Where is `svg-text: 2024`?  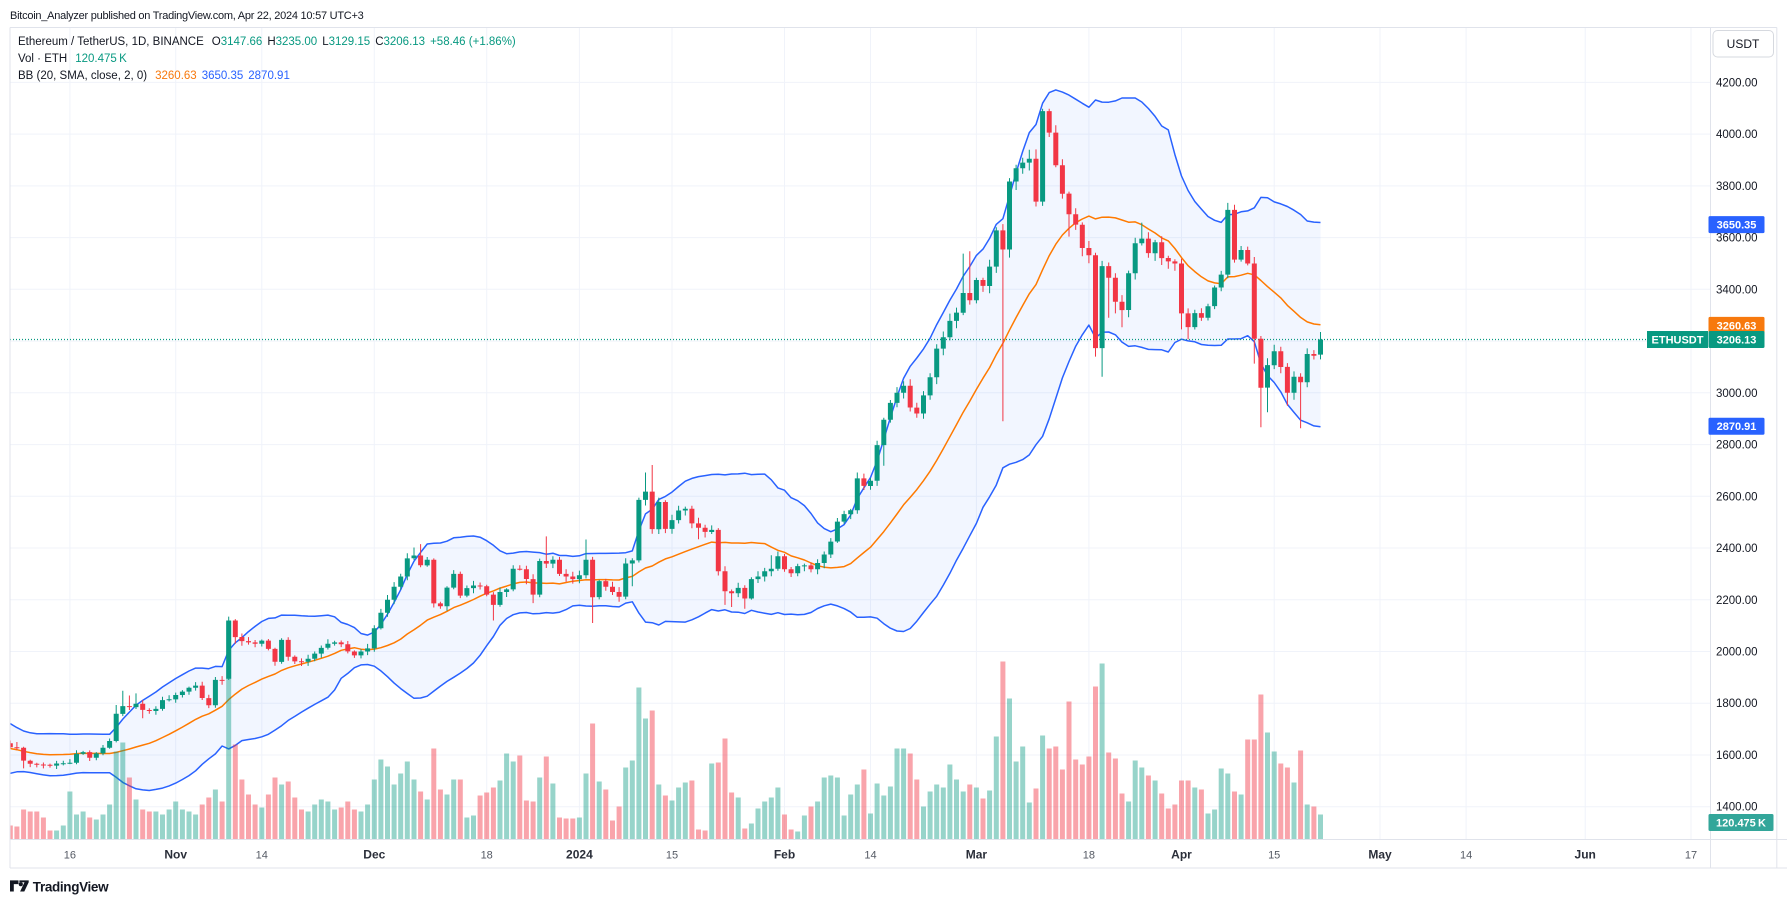 svg-text: 2024 is located at coordinates (579, 855).